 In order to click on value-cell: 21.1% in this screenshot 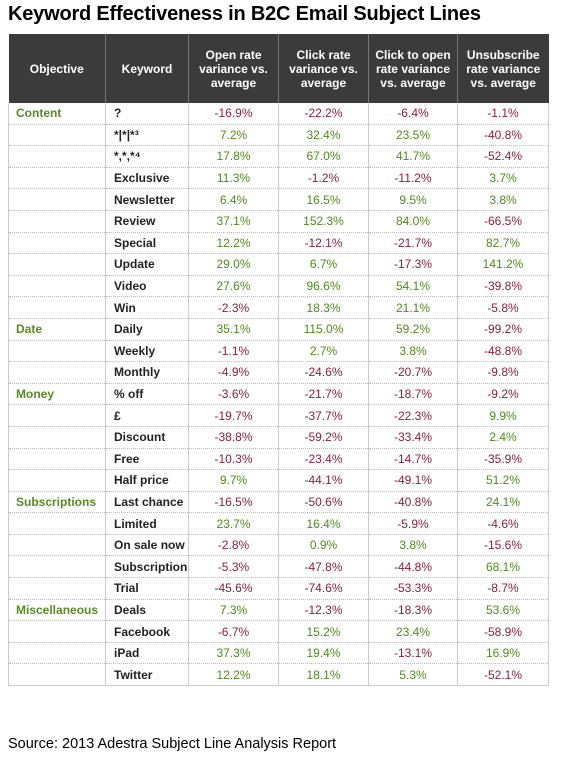, I will do `click(413, 307)`.